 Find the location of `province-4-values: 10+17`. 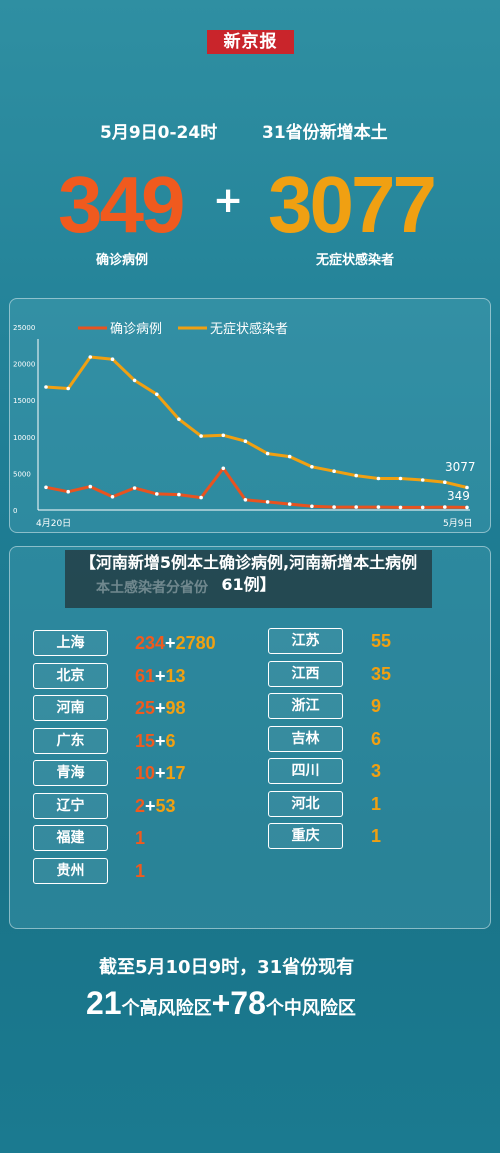

province-4-values: 10+17 is located at coordinates (160, 773).